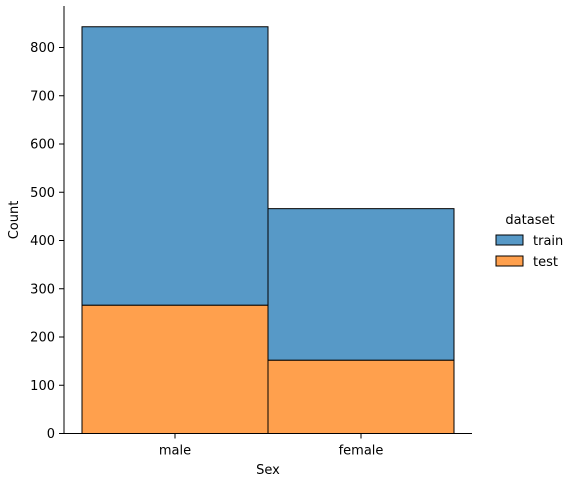 This screenshot has height=483, width=574. I want to click on y-tick-label: 100, so click(42, 386).